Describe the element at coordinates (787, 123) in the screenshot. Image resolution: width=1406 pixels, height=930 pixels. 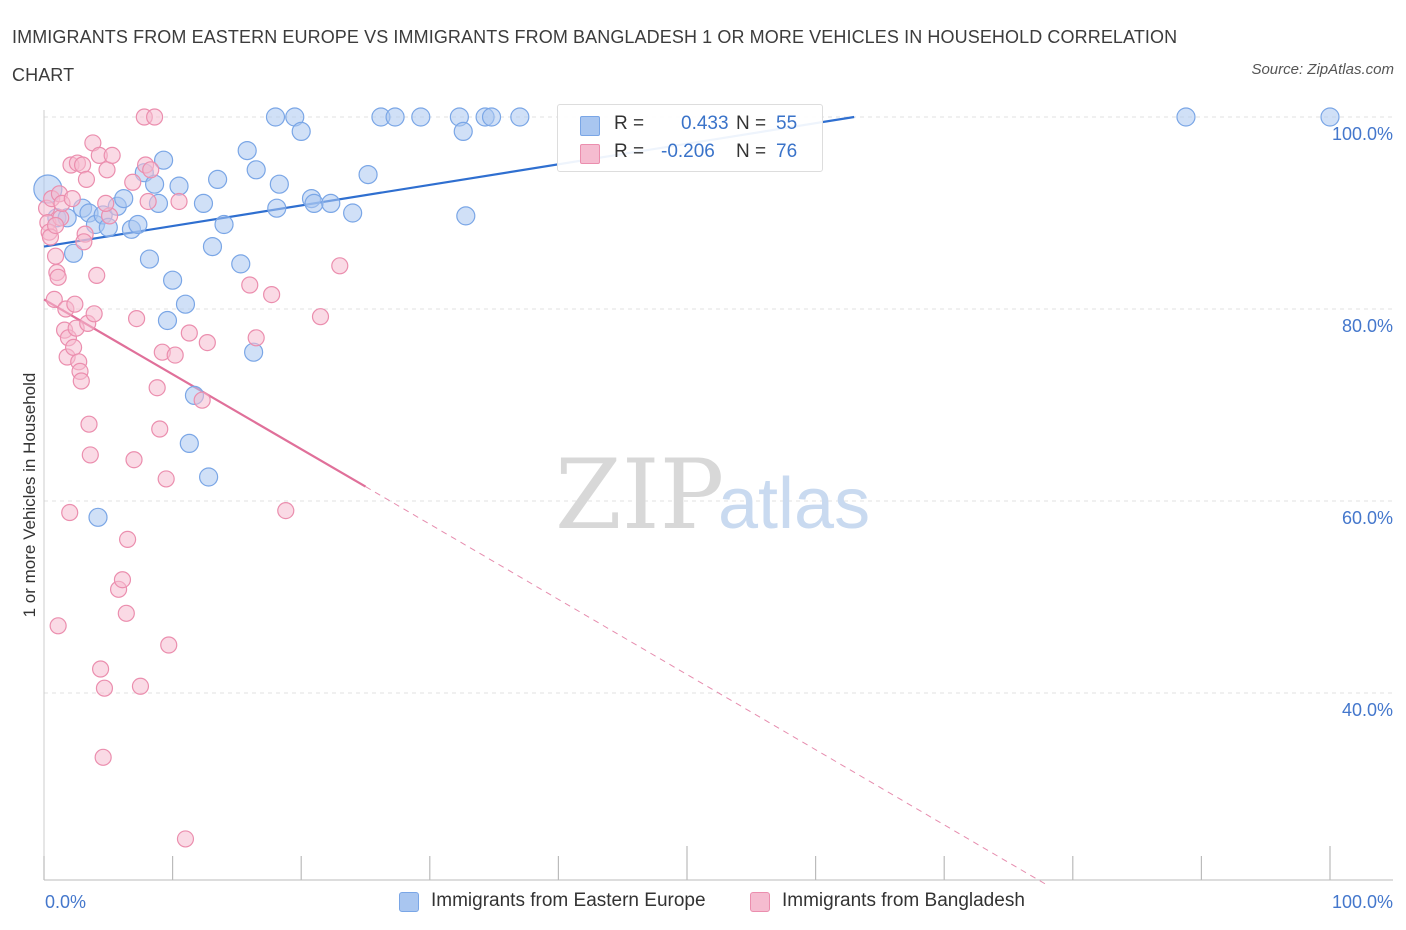
I see `legend-n-value: 55` at that location.